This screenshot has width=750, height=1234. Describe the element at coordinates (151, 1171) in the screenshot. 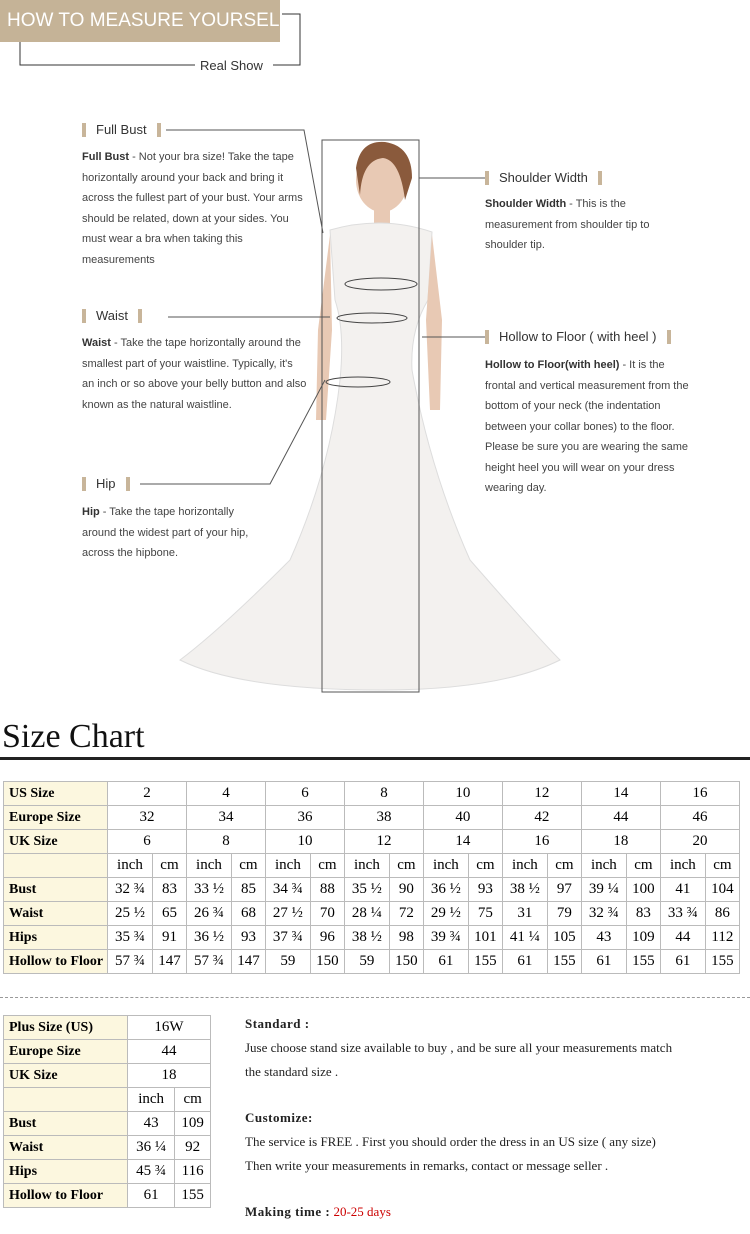

I see `cell: 45 ¾` at that location.